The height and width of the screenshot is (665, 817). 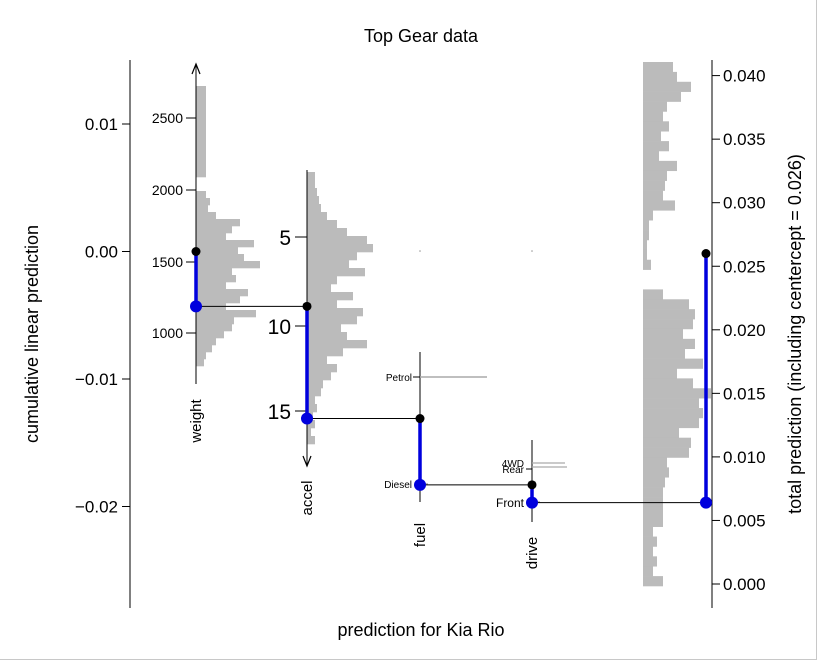 What do you see at coordinates (744, 76) in the screenshot?
I see `right-y-tick-label: 0.040` at bounding box center [744, 76].